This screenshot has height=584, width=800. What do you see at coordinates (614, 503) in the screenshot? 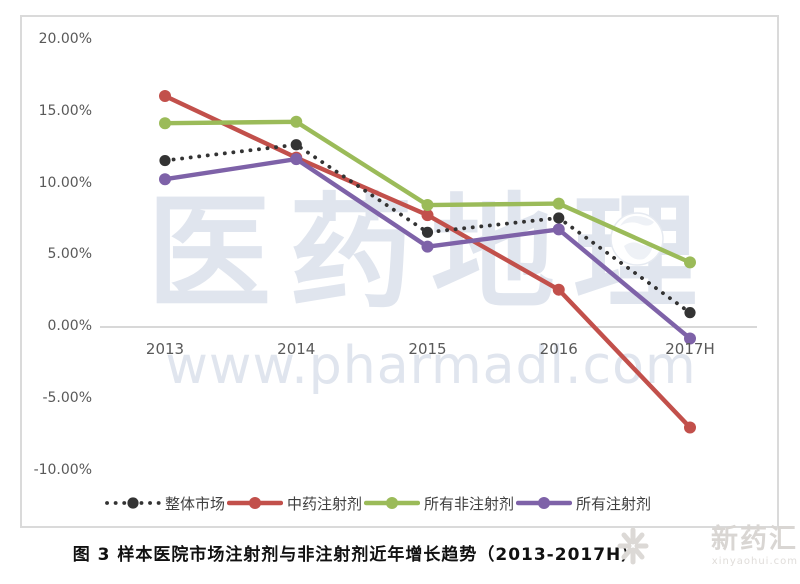
I see `legend-label-3: 所有注射剂` at bounding box center [614, 503].